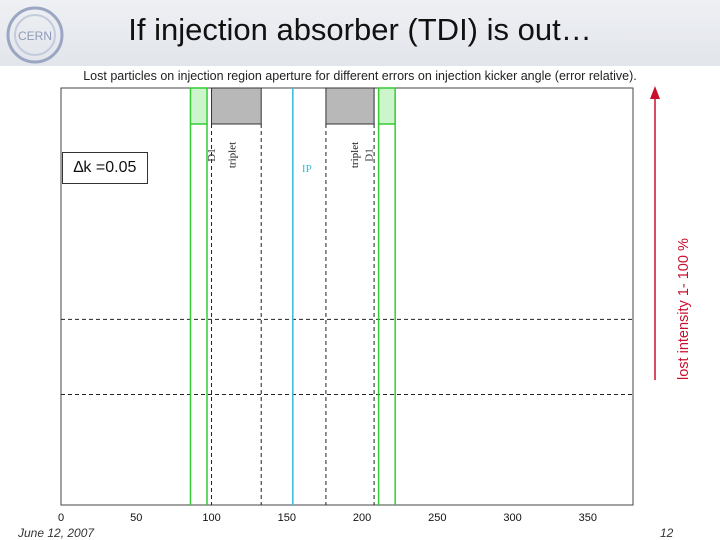 The image size is (720, 540). I want to click on x-tick-label: 150, so click(287, 518).